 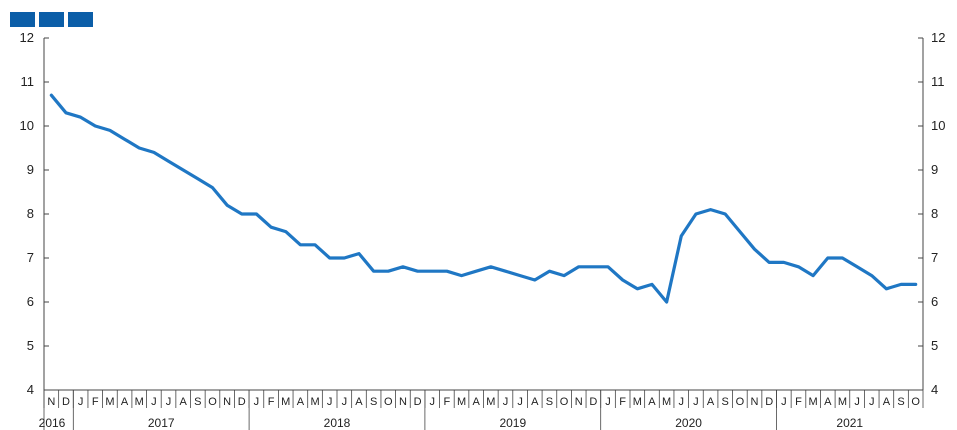 What do you see at coordinates (337, 423) in the screenshot?
I see `x-year-label: 2018` at bounding box center [337, 423].